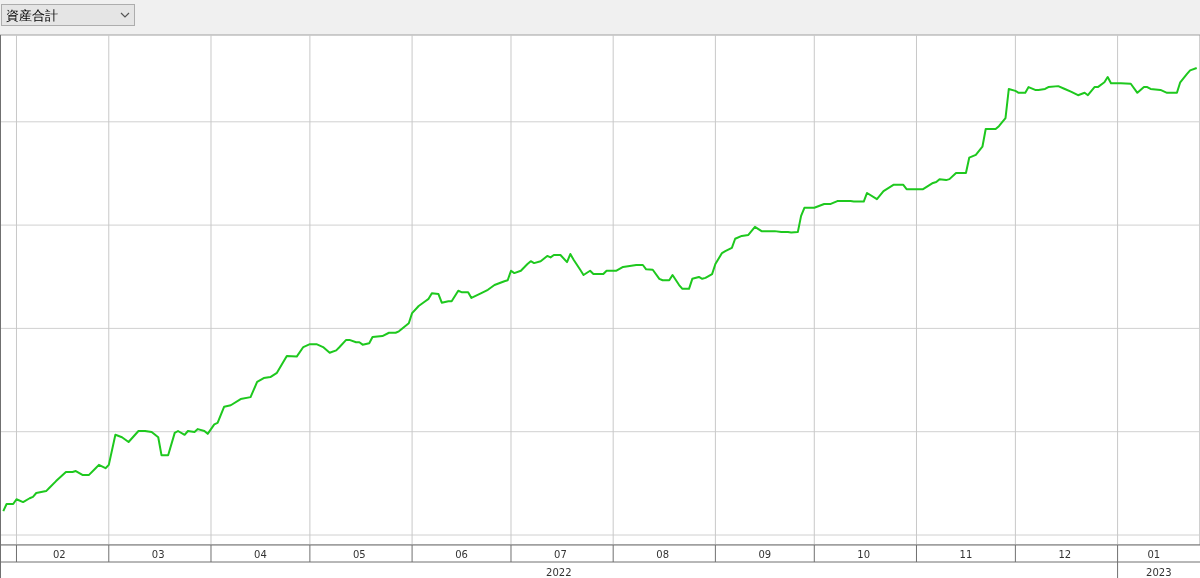 This screenshot has height=578, width=1200. I want to click on x-tick-label: 06, so click(461, 554).